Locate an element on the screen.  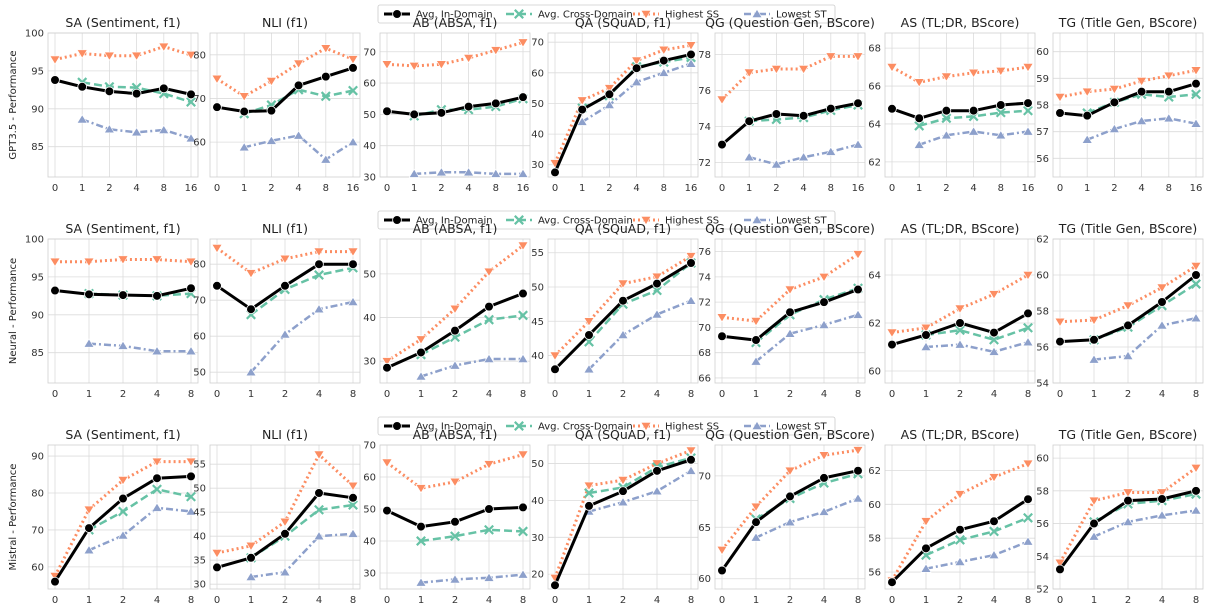
subplot: AB (ABSA, f1) 0 1 2 4 8 30 40 50 is located at coordinates (447, 310).